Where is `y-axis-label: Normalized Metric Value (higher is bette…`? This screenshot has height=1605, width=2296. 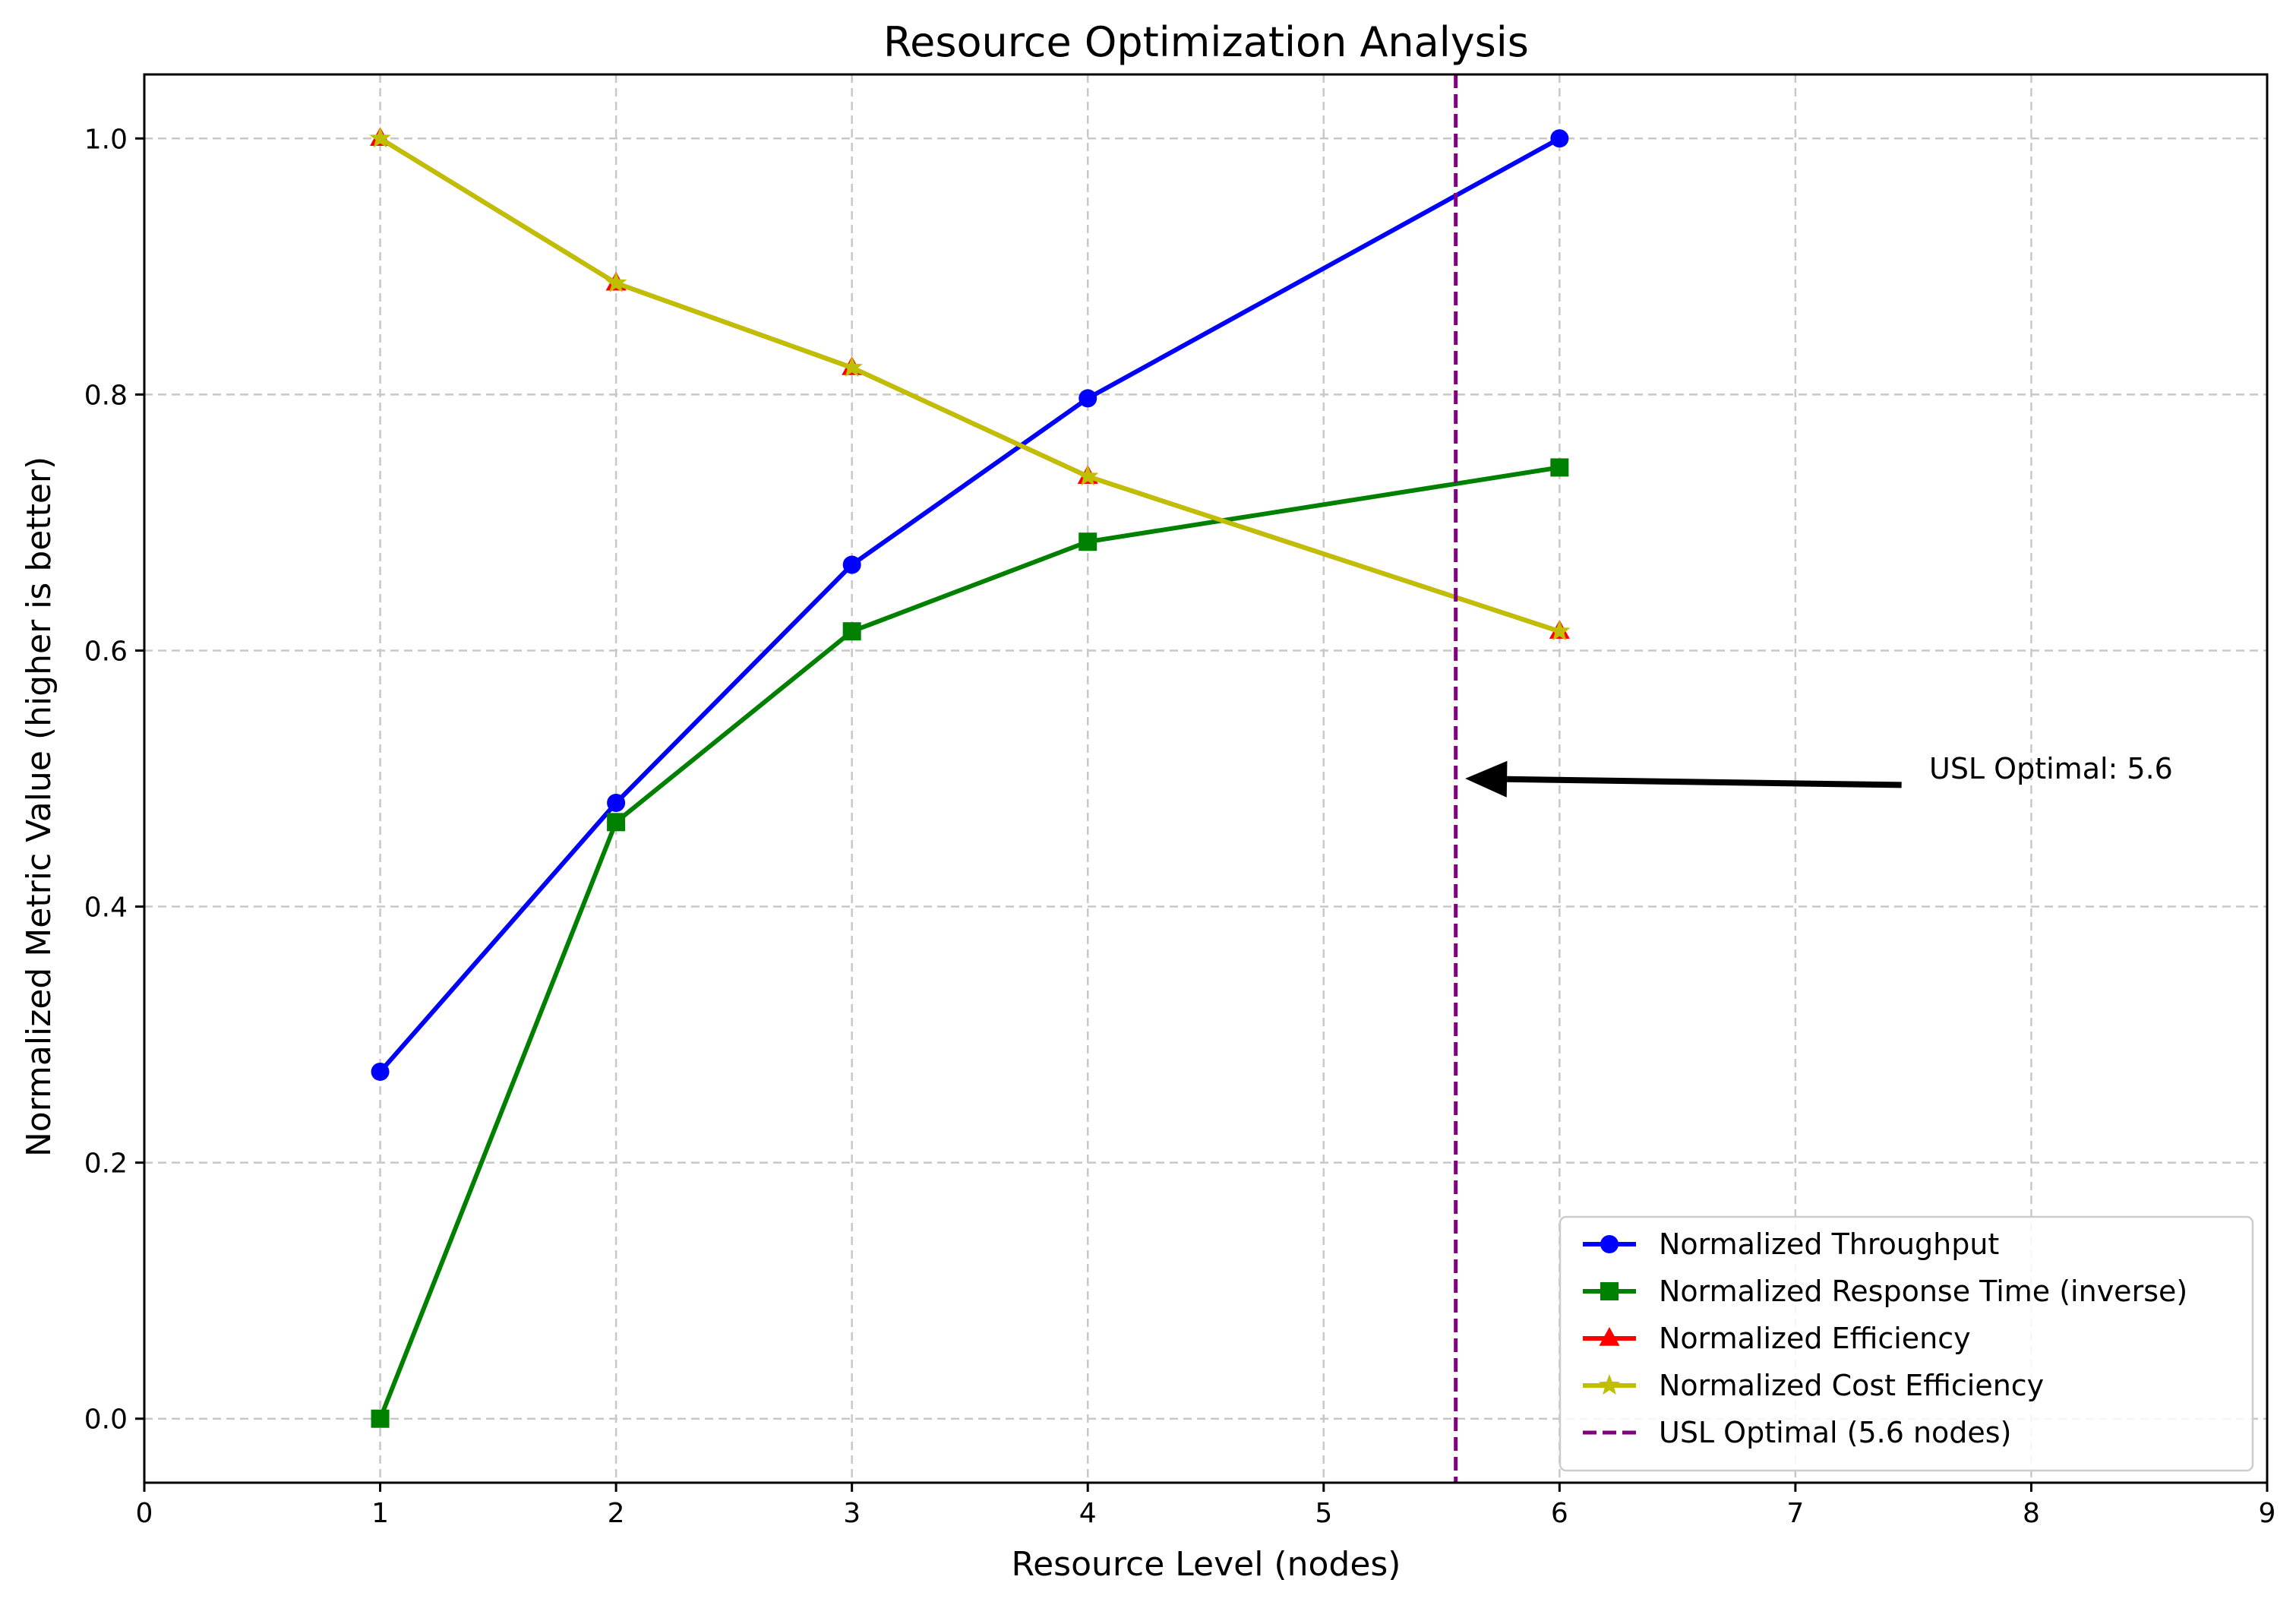 y-axis-label: Normalized Metric Value (higher is bette… is located at coordinates (39, 807).